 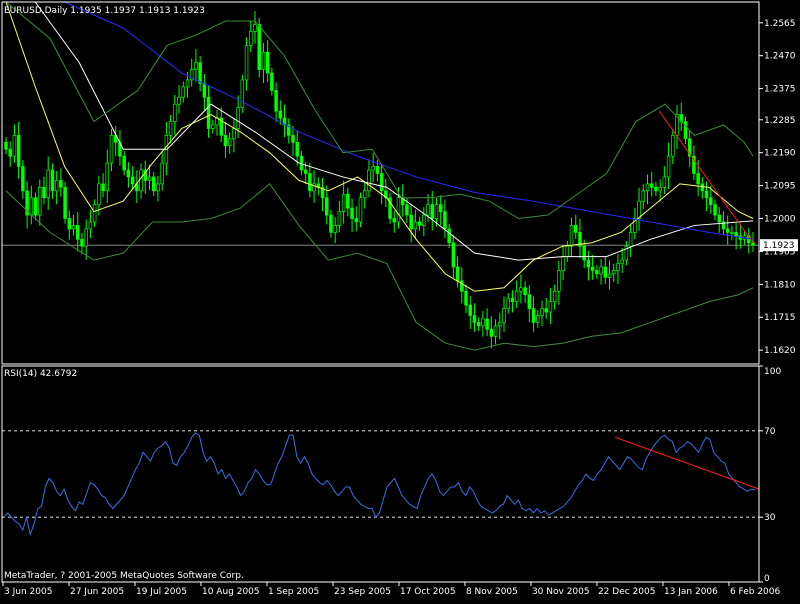 What do you see at coordinates (428, 592) in the screenshot?
I see `x-axis-tick-label: 17 Oct 2005` at bounding box center [428, 592].